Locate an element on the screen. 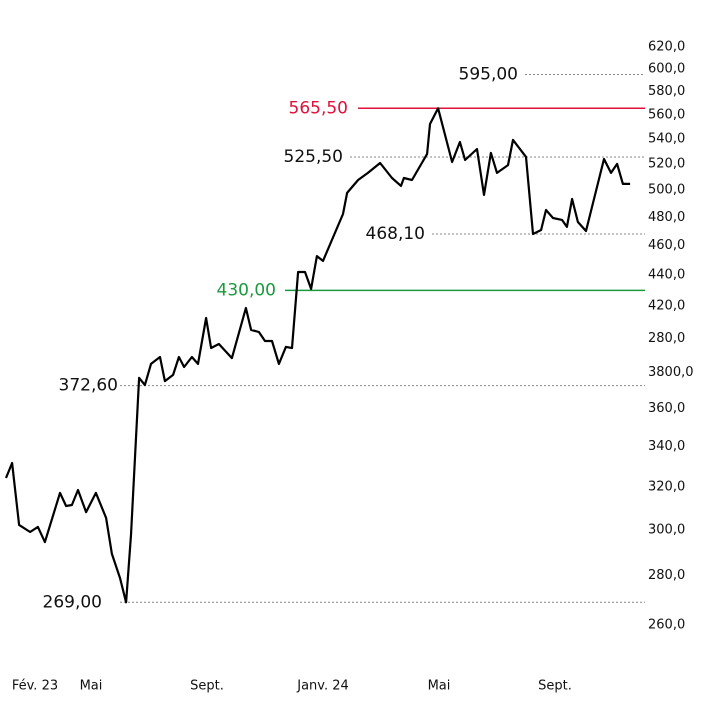 The height and width of the screenshot is (705, 705). y-tick-label: 620,0 is located at coordinates (666, 47).